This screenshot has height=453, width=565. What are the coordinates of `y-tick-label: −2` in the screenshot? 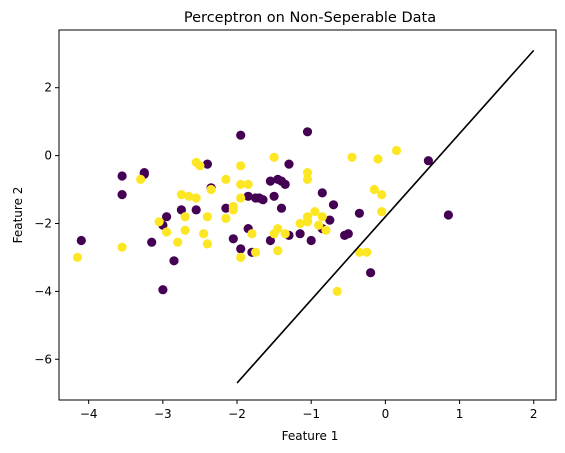 It's located at (43, 223).